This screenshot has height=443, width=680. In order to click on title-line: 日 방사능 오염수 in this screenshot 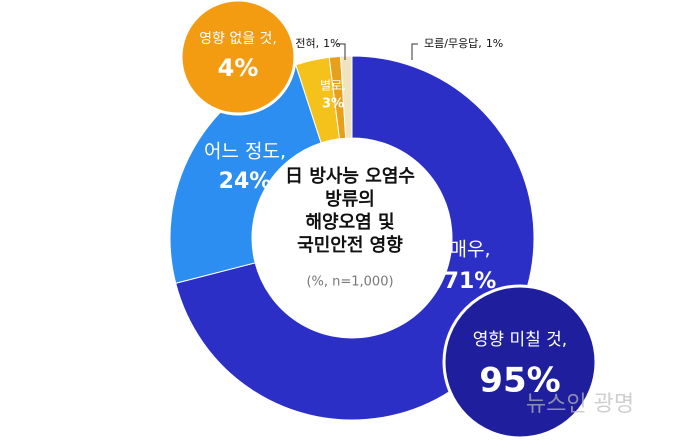, I will do `click(350, 176)`.